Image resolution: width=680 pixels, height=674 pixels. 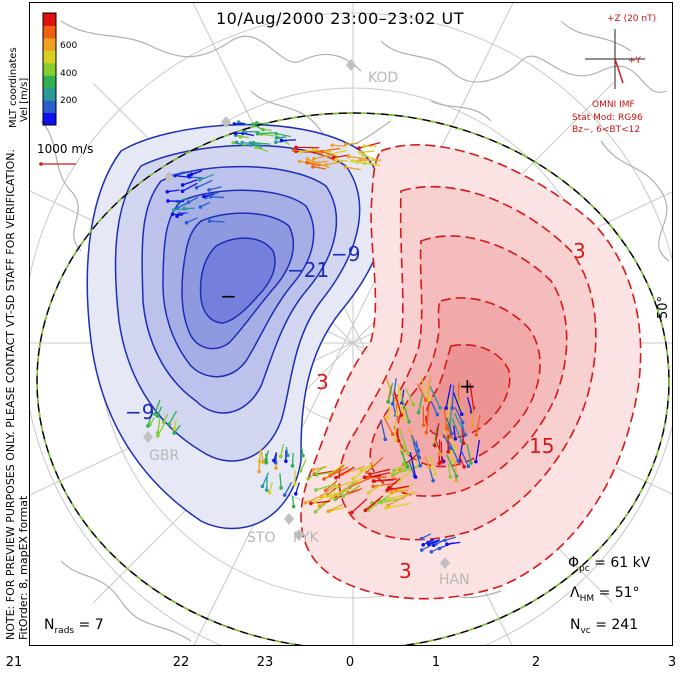 I want to click on neg-label-9b: −9, so click(x=345, y=254).